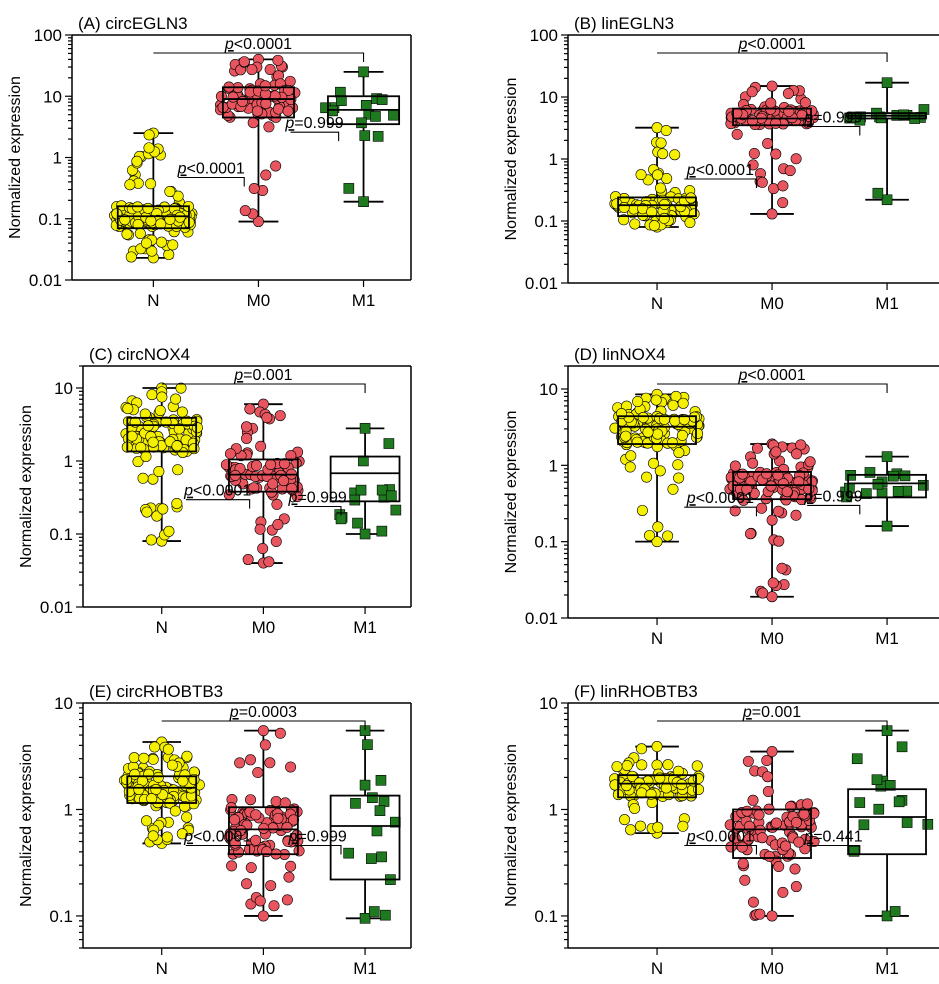  I want to click on p-value-label: p<0.0001, so click(217, 491).